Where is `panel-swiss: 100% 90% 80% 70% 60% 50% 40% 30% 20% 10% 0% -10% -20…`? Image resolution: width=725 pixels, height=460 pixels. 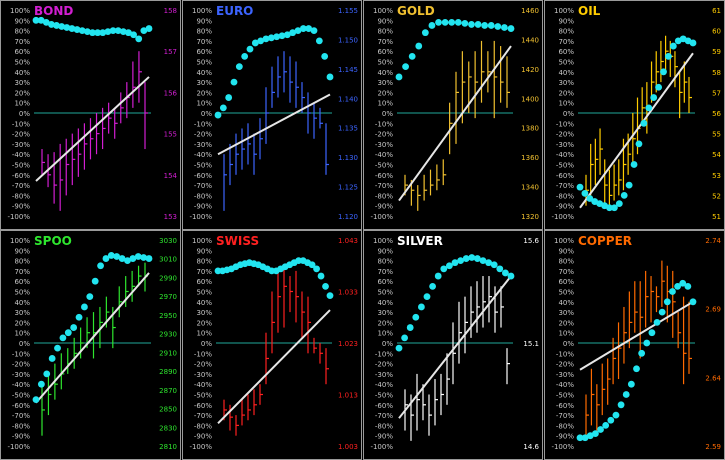 panel-swiss: 100% 90% 80% 70% 60% 50% 40% 30% 20% 10% 0% -10% -20… is located at coordinates (272, 345).